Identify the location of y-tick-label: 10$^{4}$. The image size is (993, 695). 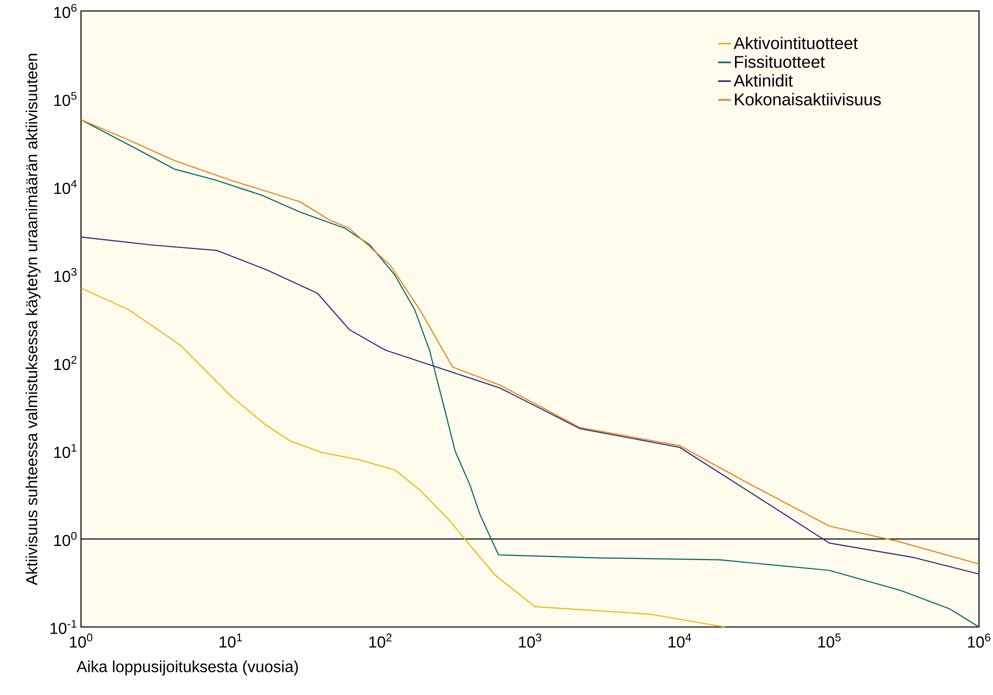
(65, 187).